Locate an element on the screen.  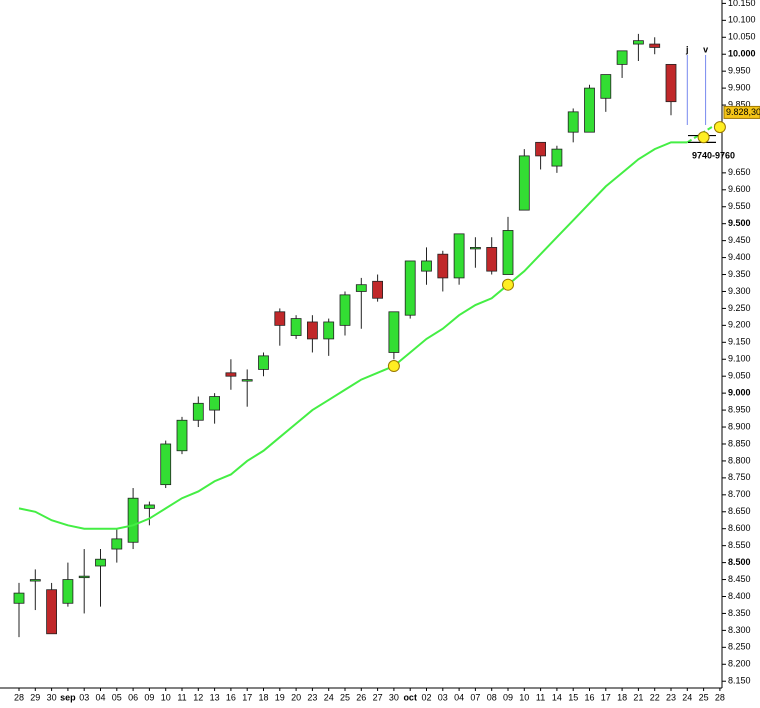
y-tick-label: 9.050 is located at coordinates (739, 376).